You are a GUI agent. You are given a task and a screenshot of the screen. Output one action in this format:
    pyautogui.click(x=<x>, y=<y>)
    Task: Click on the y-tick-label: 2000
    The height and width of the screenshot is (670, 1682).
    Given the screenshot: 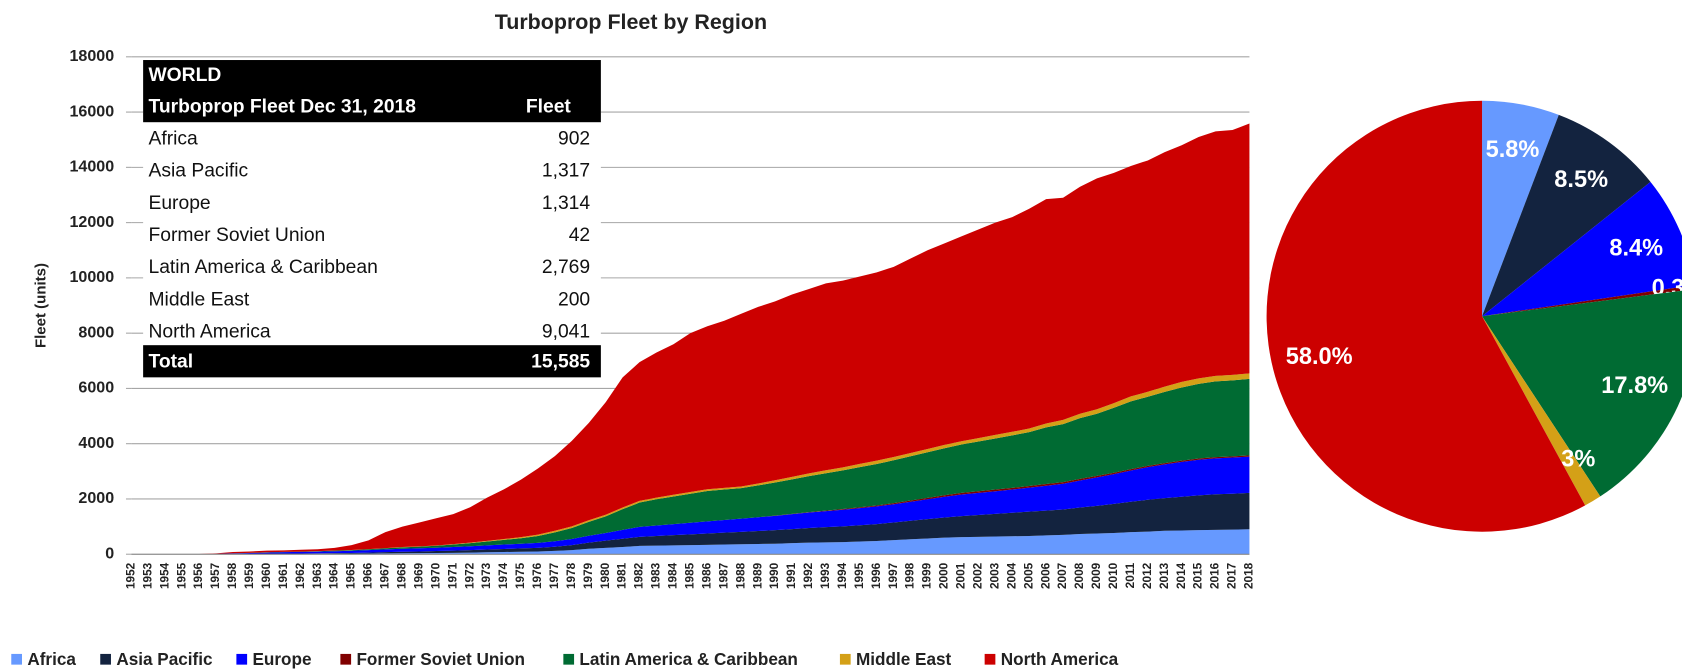 What is the action you would take?
    pyautogui.click(x=96, y=498)
    